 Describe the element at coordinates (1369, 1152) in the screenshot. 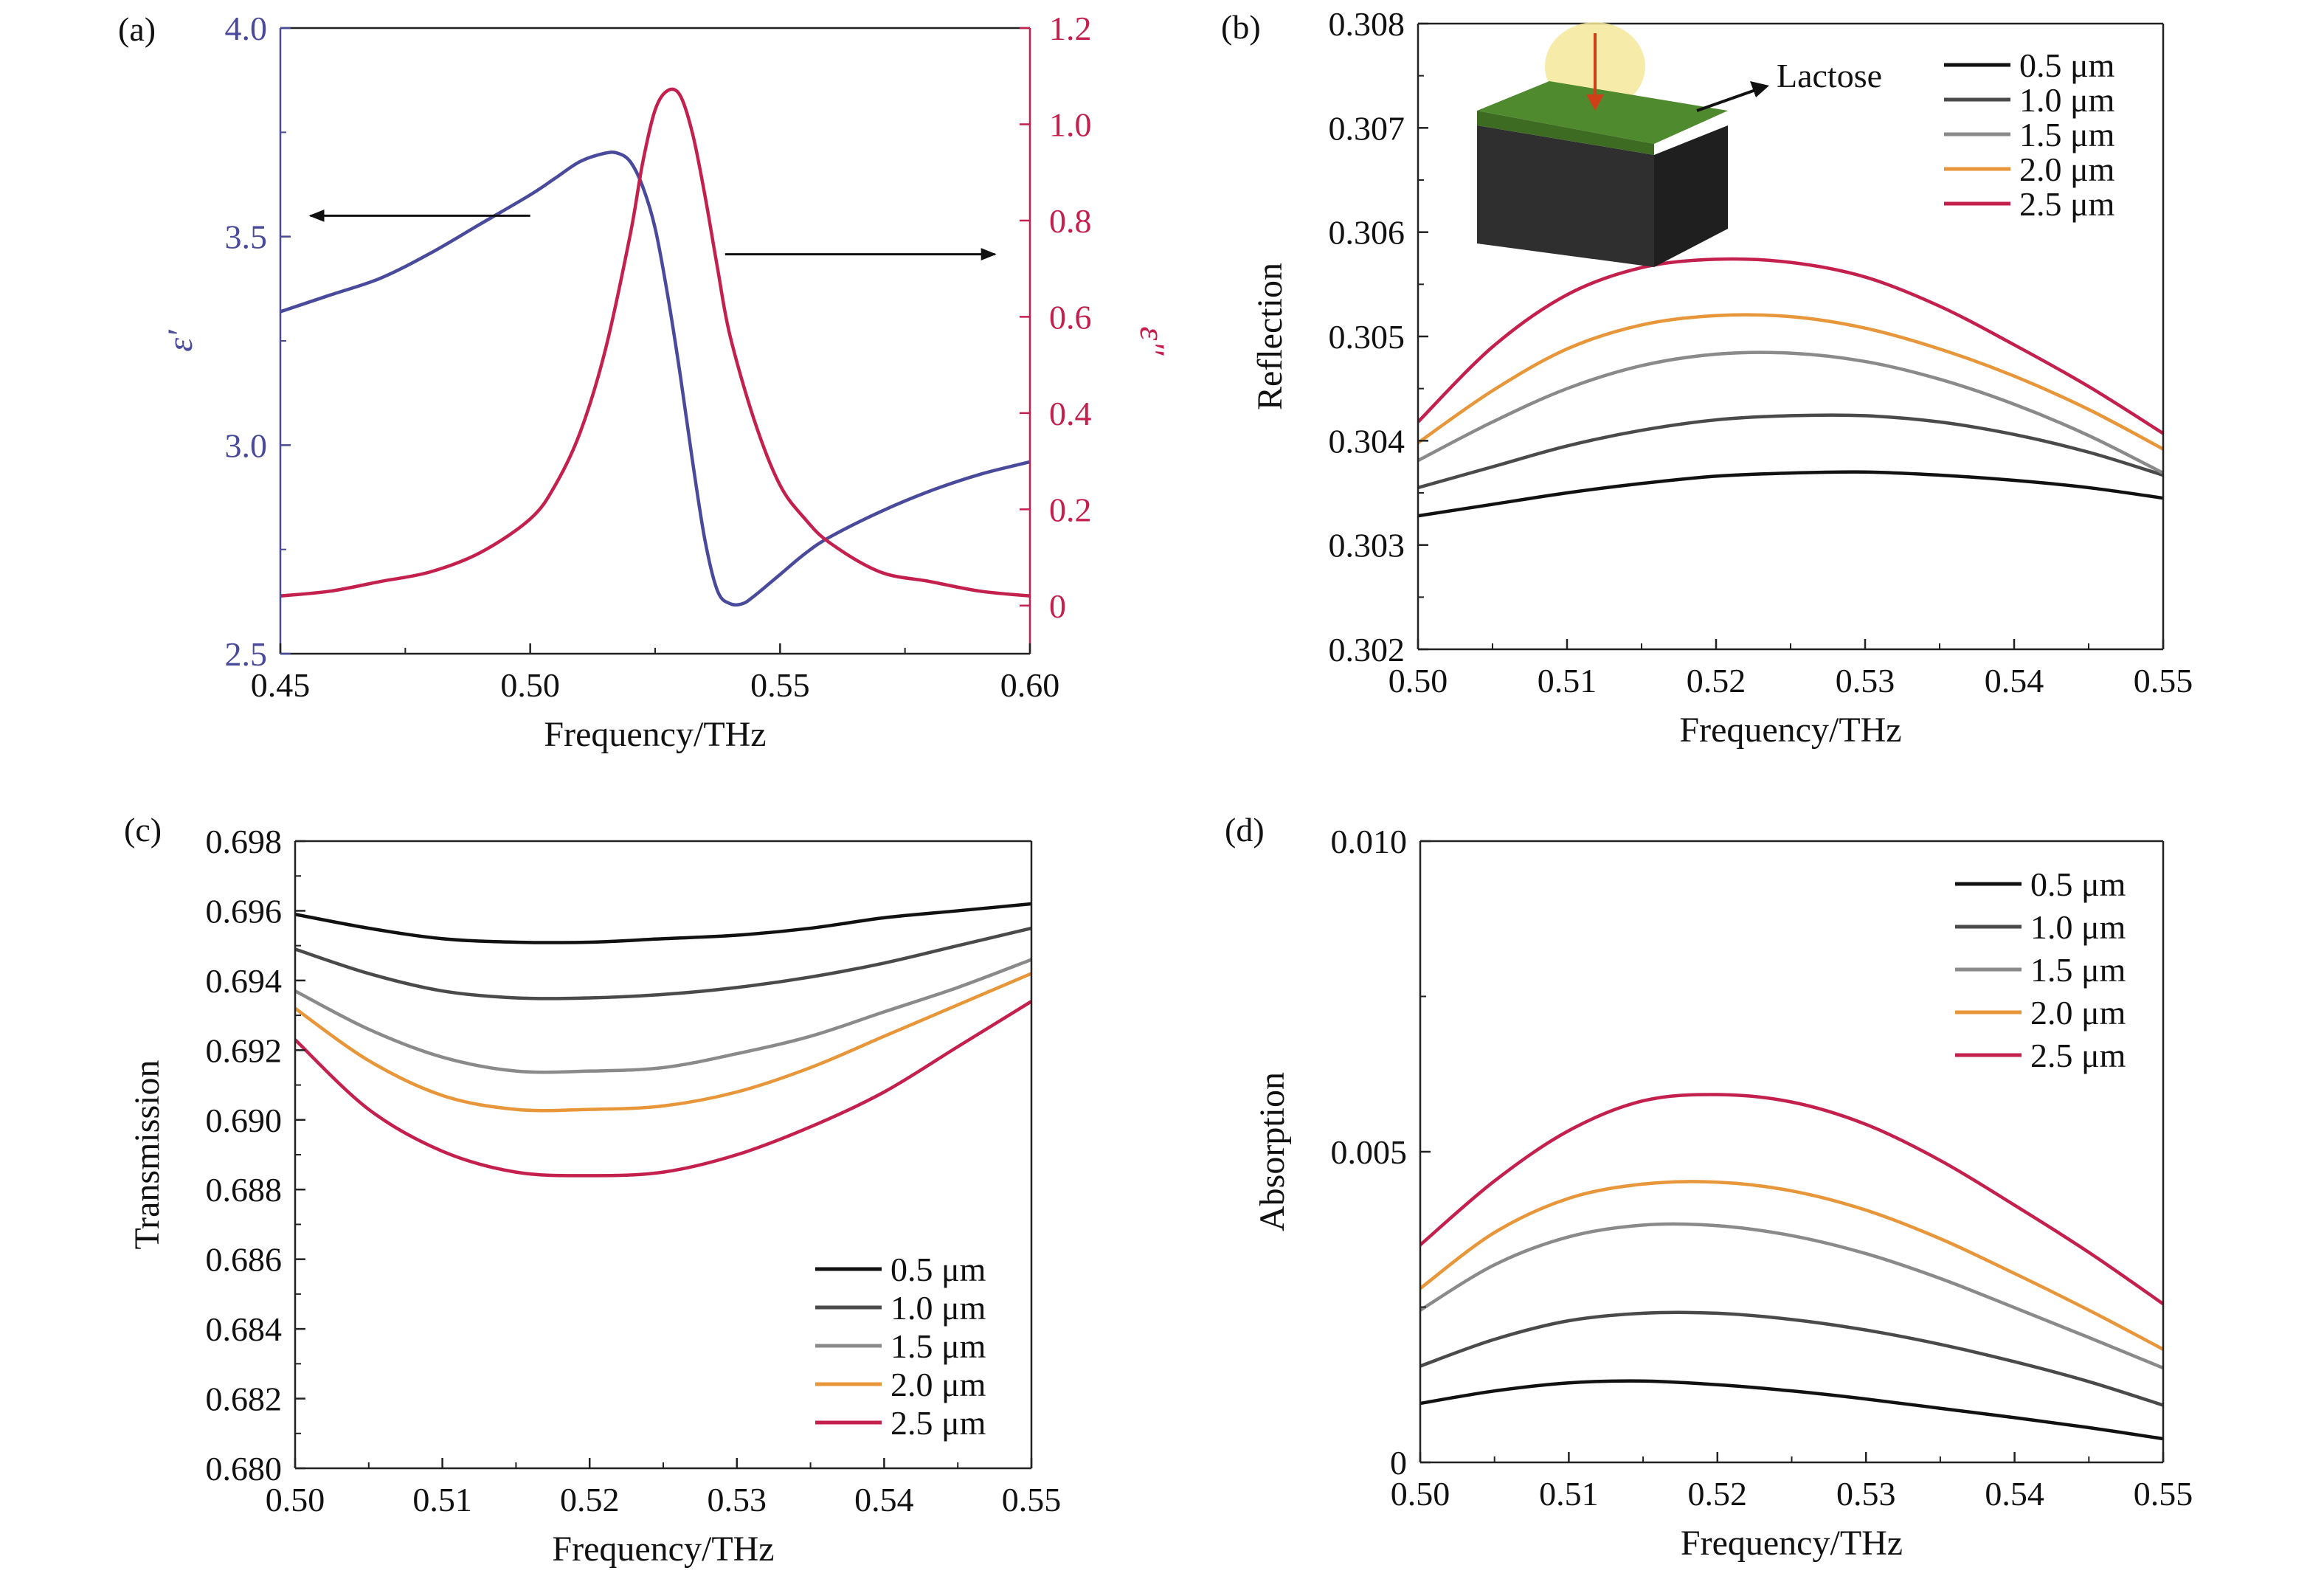

I see `y-tick-label: 0.005` at that location.